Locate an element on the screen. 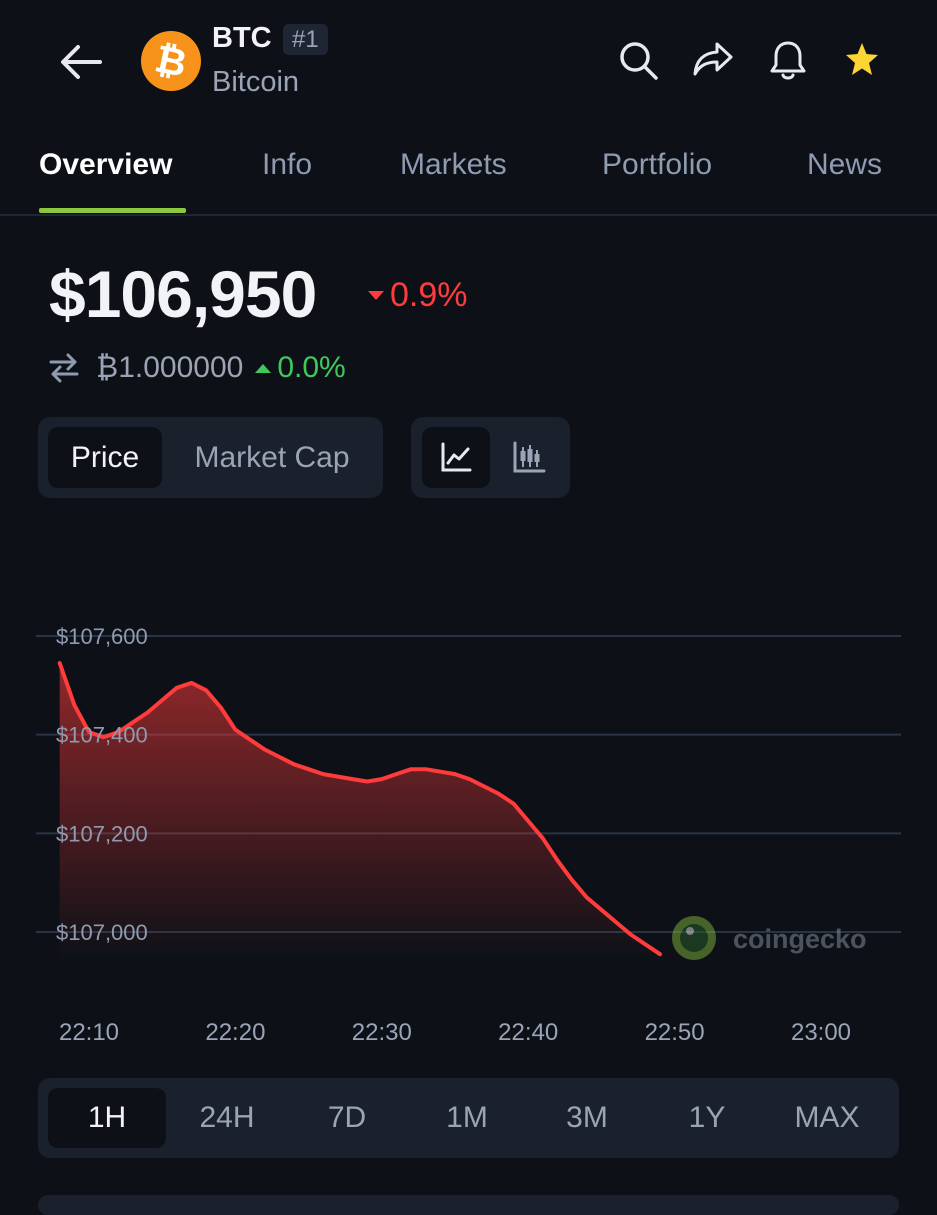  y-axis-label: $107,400 is located at coordinates (102, 735).